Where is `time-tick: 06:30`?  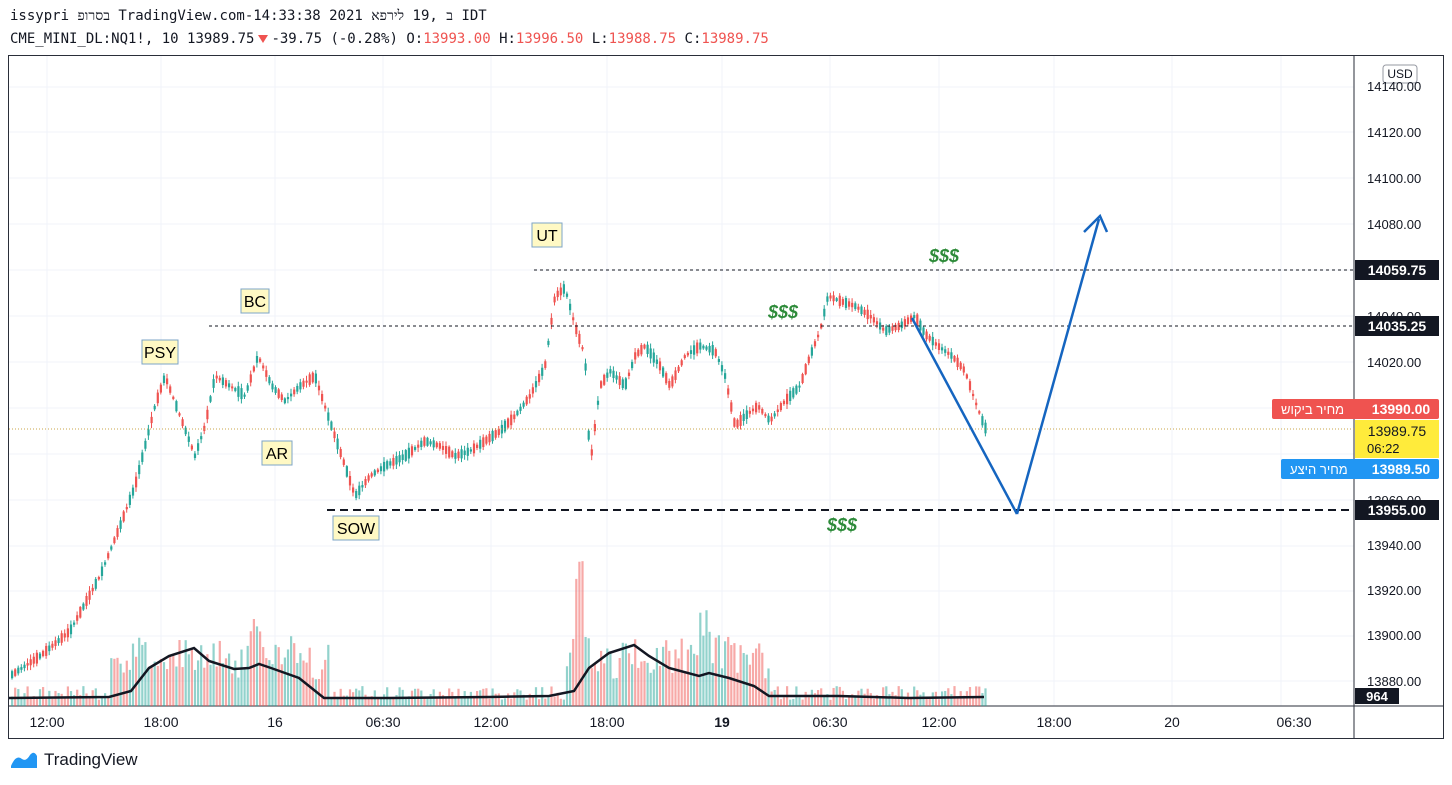 time-tick: 06:30 is located at coordinates (1293, 722).